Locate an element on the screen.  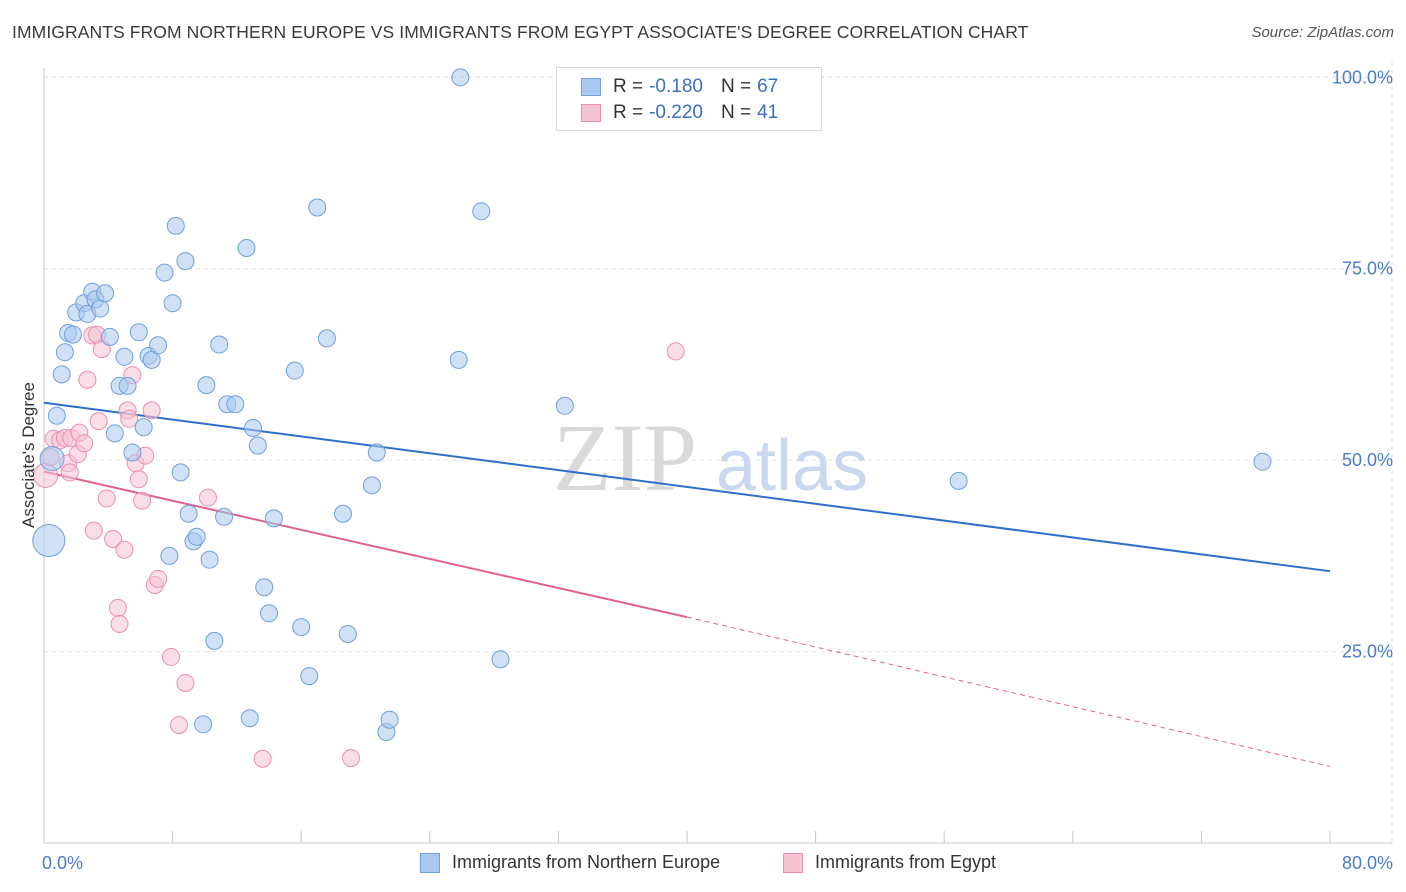
x-tick-label: 0.0% is located at coordinates (62, 863).